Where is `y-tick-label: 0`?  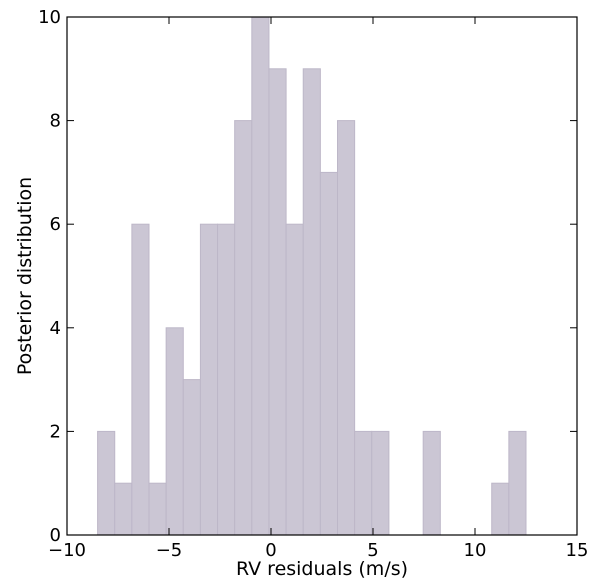
y-tick-label: 0 is located at coordinates (55, 535).